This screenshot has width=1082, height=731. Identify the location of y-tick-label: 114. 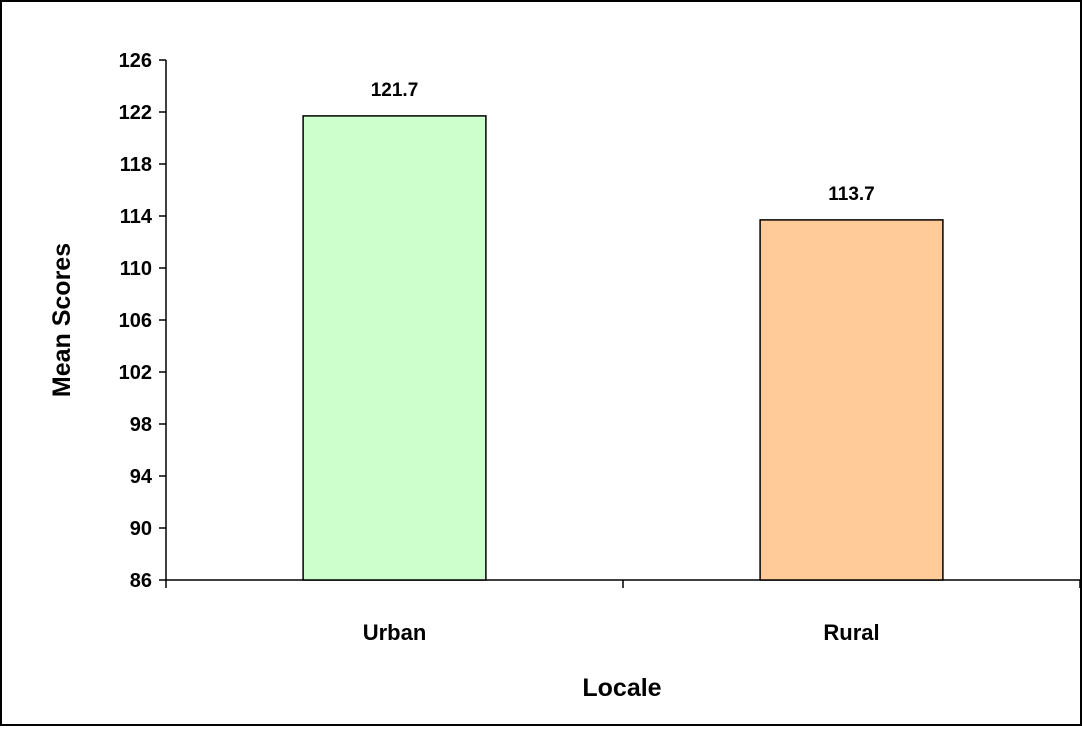
(136, 217).